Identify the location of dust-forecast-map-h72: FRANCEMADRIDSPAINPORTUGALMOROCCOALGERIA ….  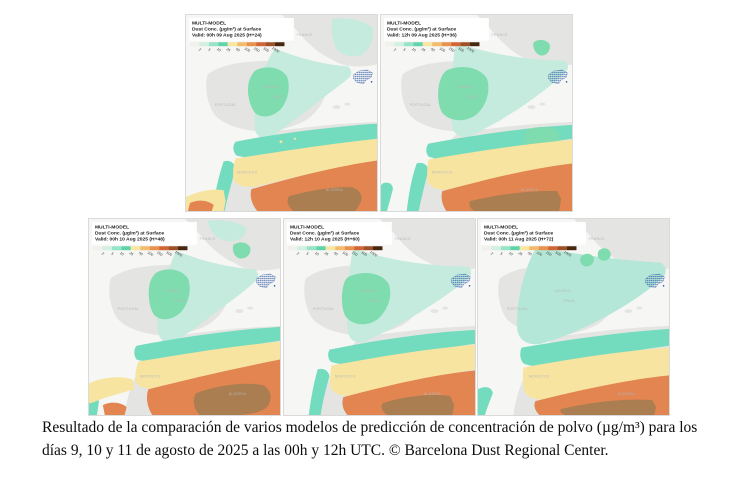
(573, 317).